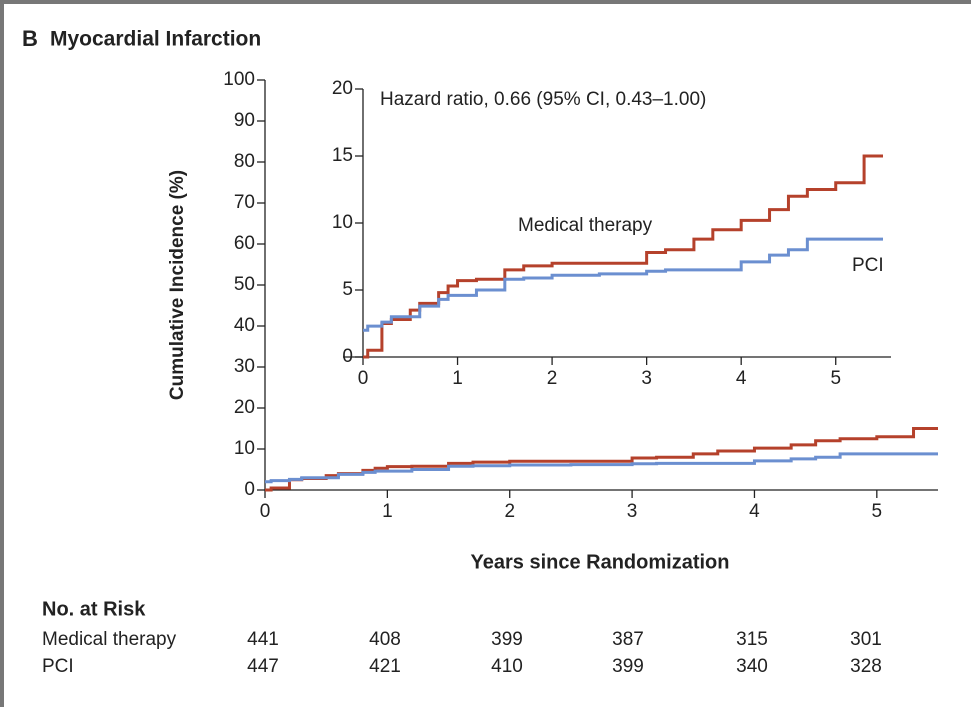 The width and height of the screenshot is (971, 707). Describe the element at coordinates (177, 285) in the screenshot. I see `y-axis-label: Cumulative Incidence (%)` at that location.